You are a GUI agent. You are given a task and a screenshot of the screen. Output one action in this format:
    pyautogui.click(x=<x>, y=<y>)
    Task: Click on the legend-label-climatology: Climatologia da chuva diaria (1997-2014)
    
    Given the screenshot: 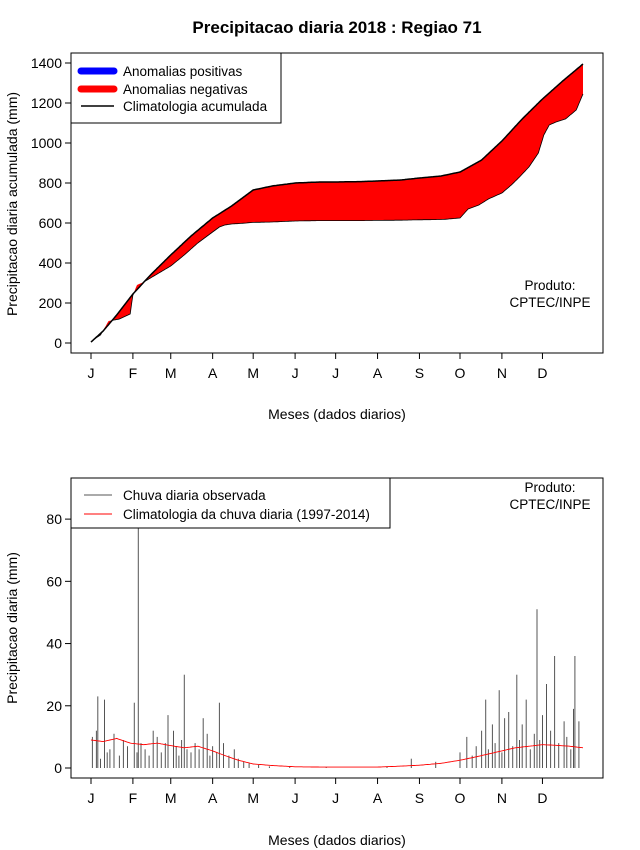 What is the action you would take?
    pyautogui.click(x=246, y=514)
    